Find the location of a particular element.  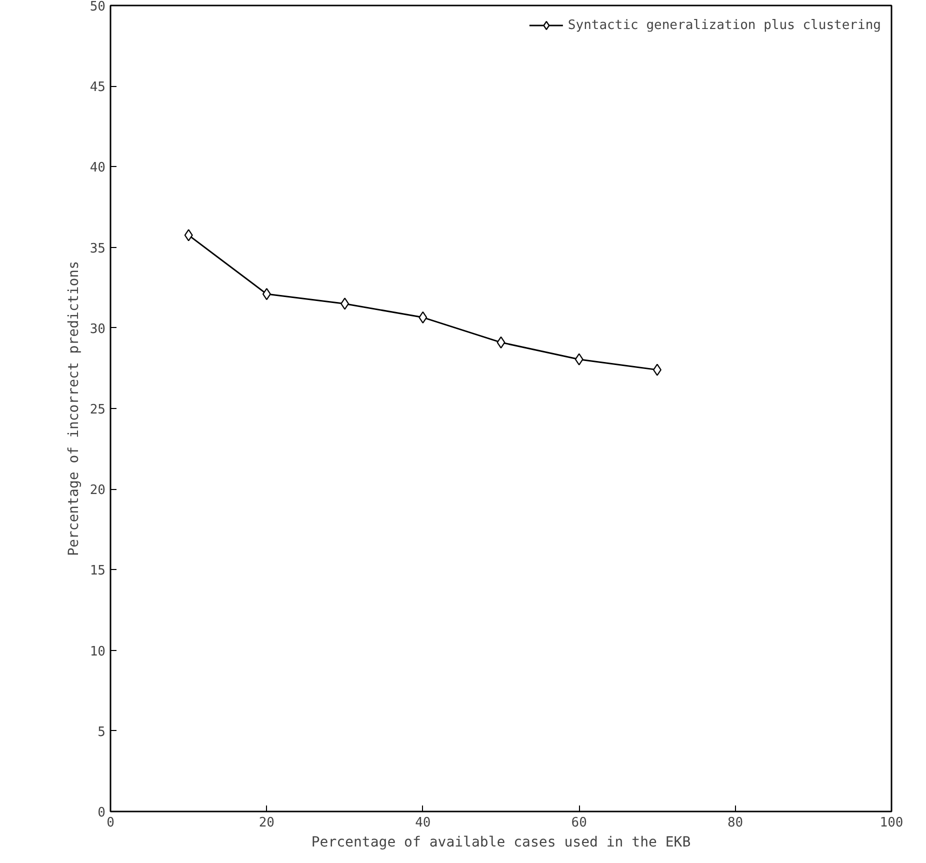

x-tick-label: 40 is located at coordinates (423, 823).